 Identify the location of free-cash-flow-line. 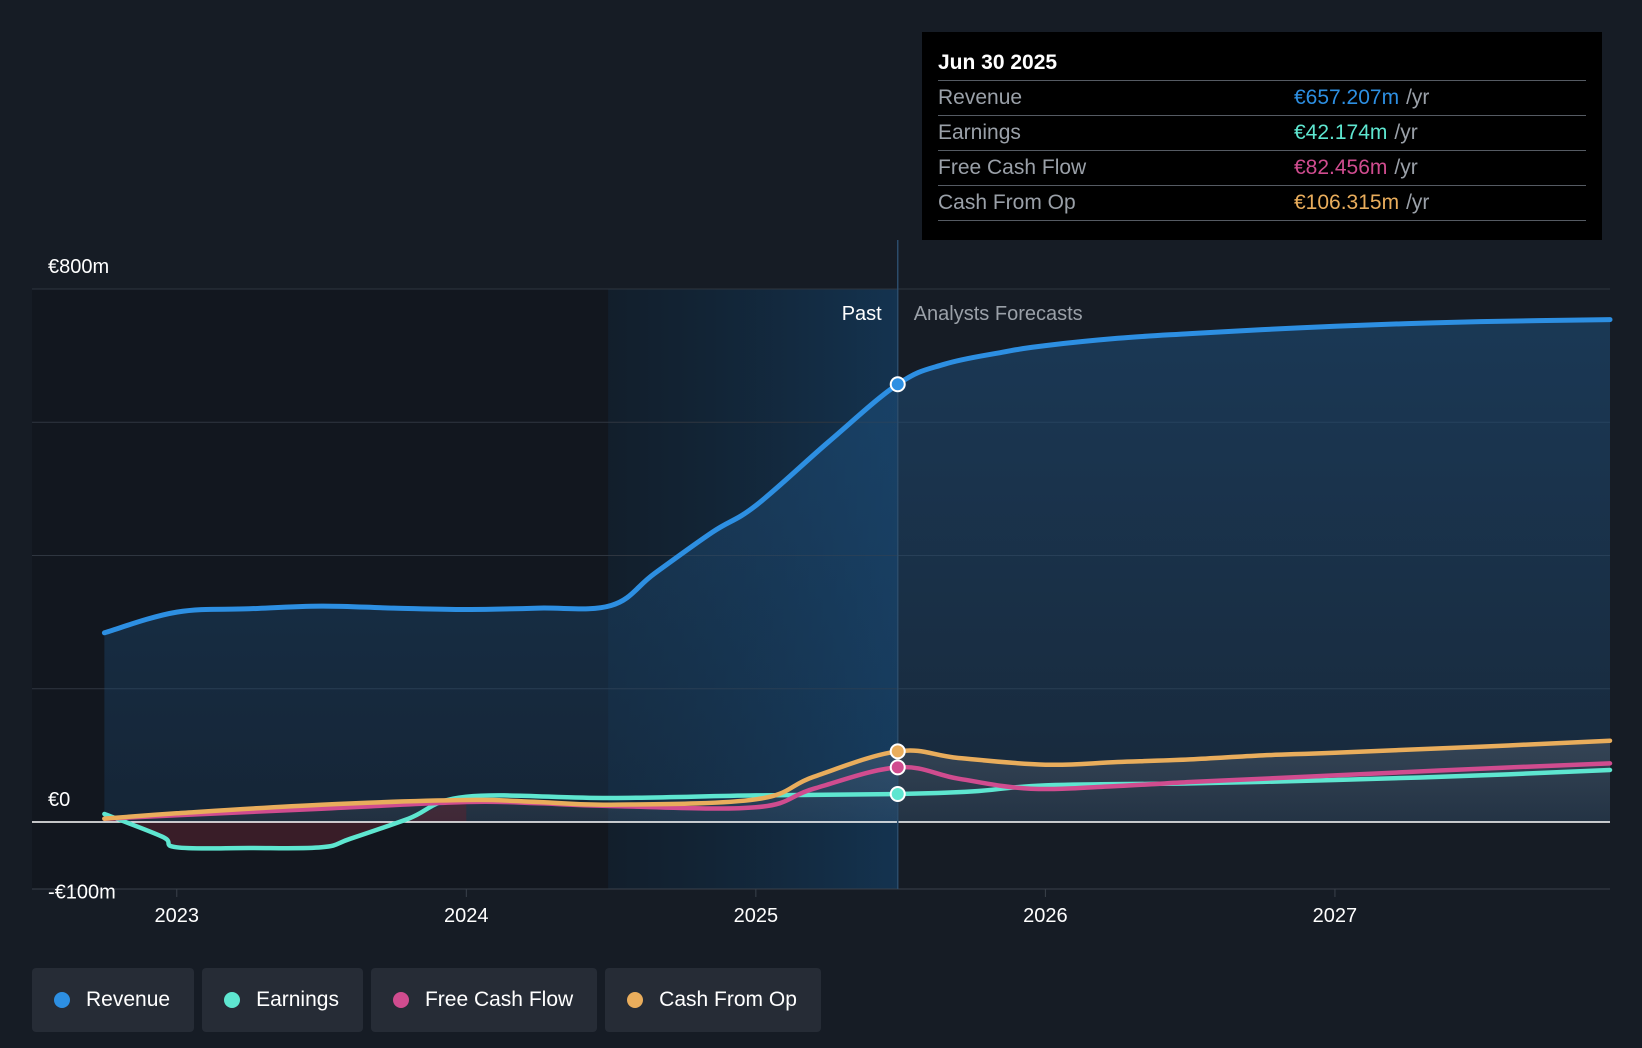
(857, 791).